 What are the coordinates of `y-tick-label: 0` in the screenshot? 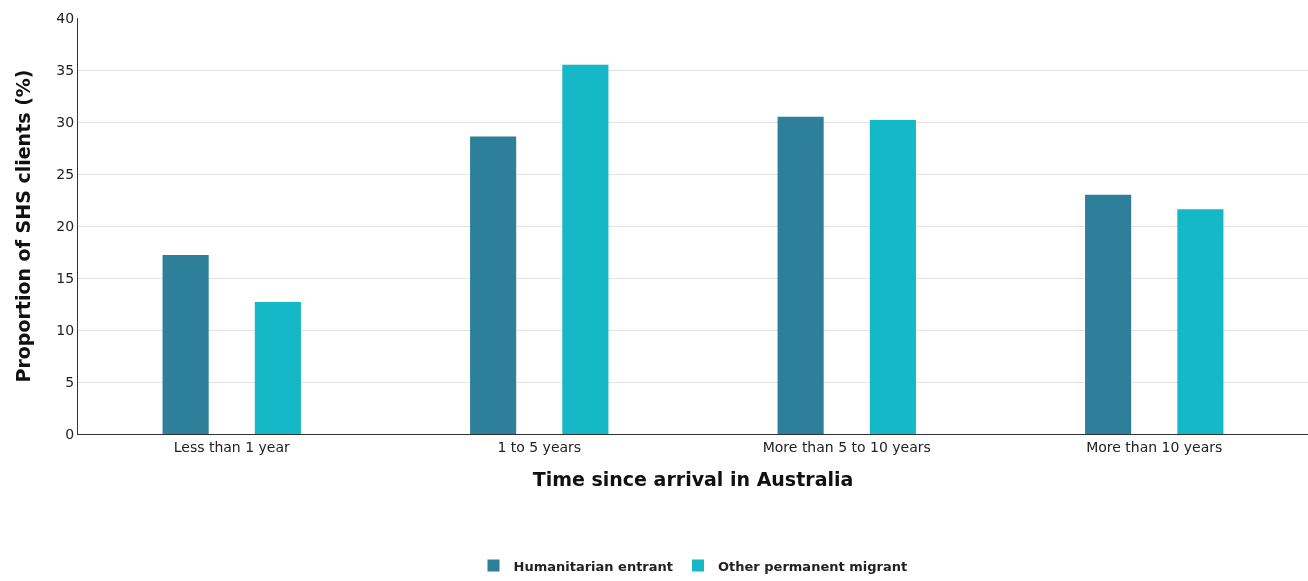 It's located at (70, 433).